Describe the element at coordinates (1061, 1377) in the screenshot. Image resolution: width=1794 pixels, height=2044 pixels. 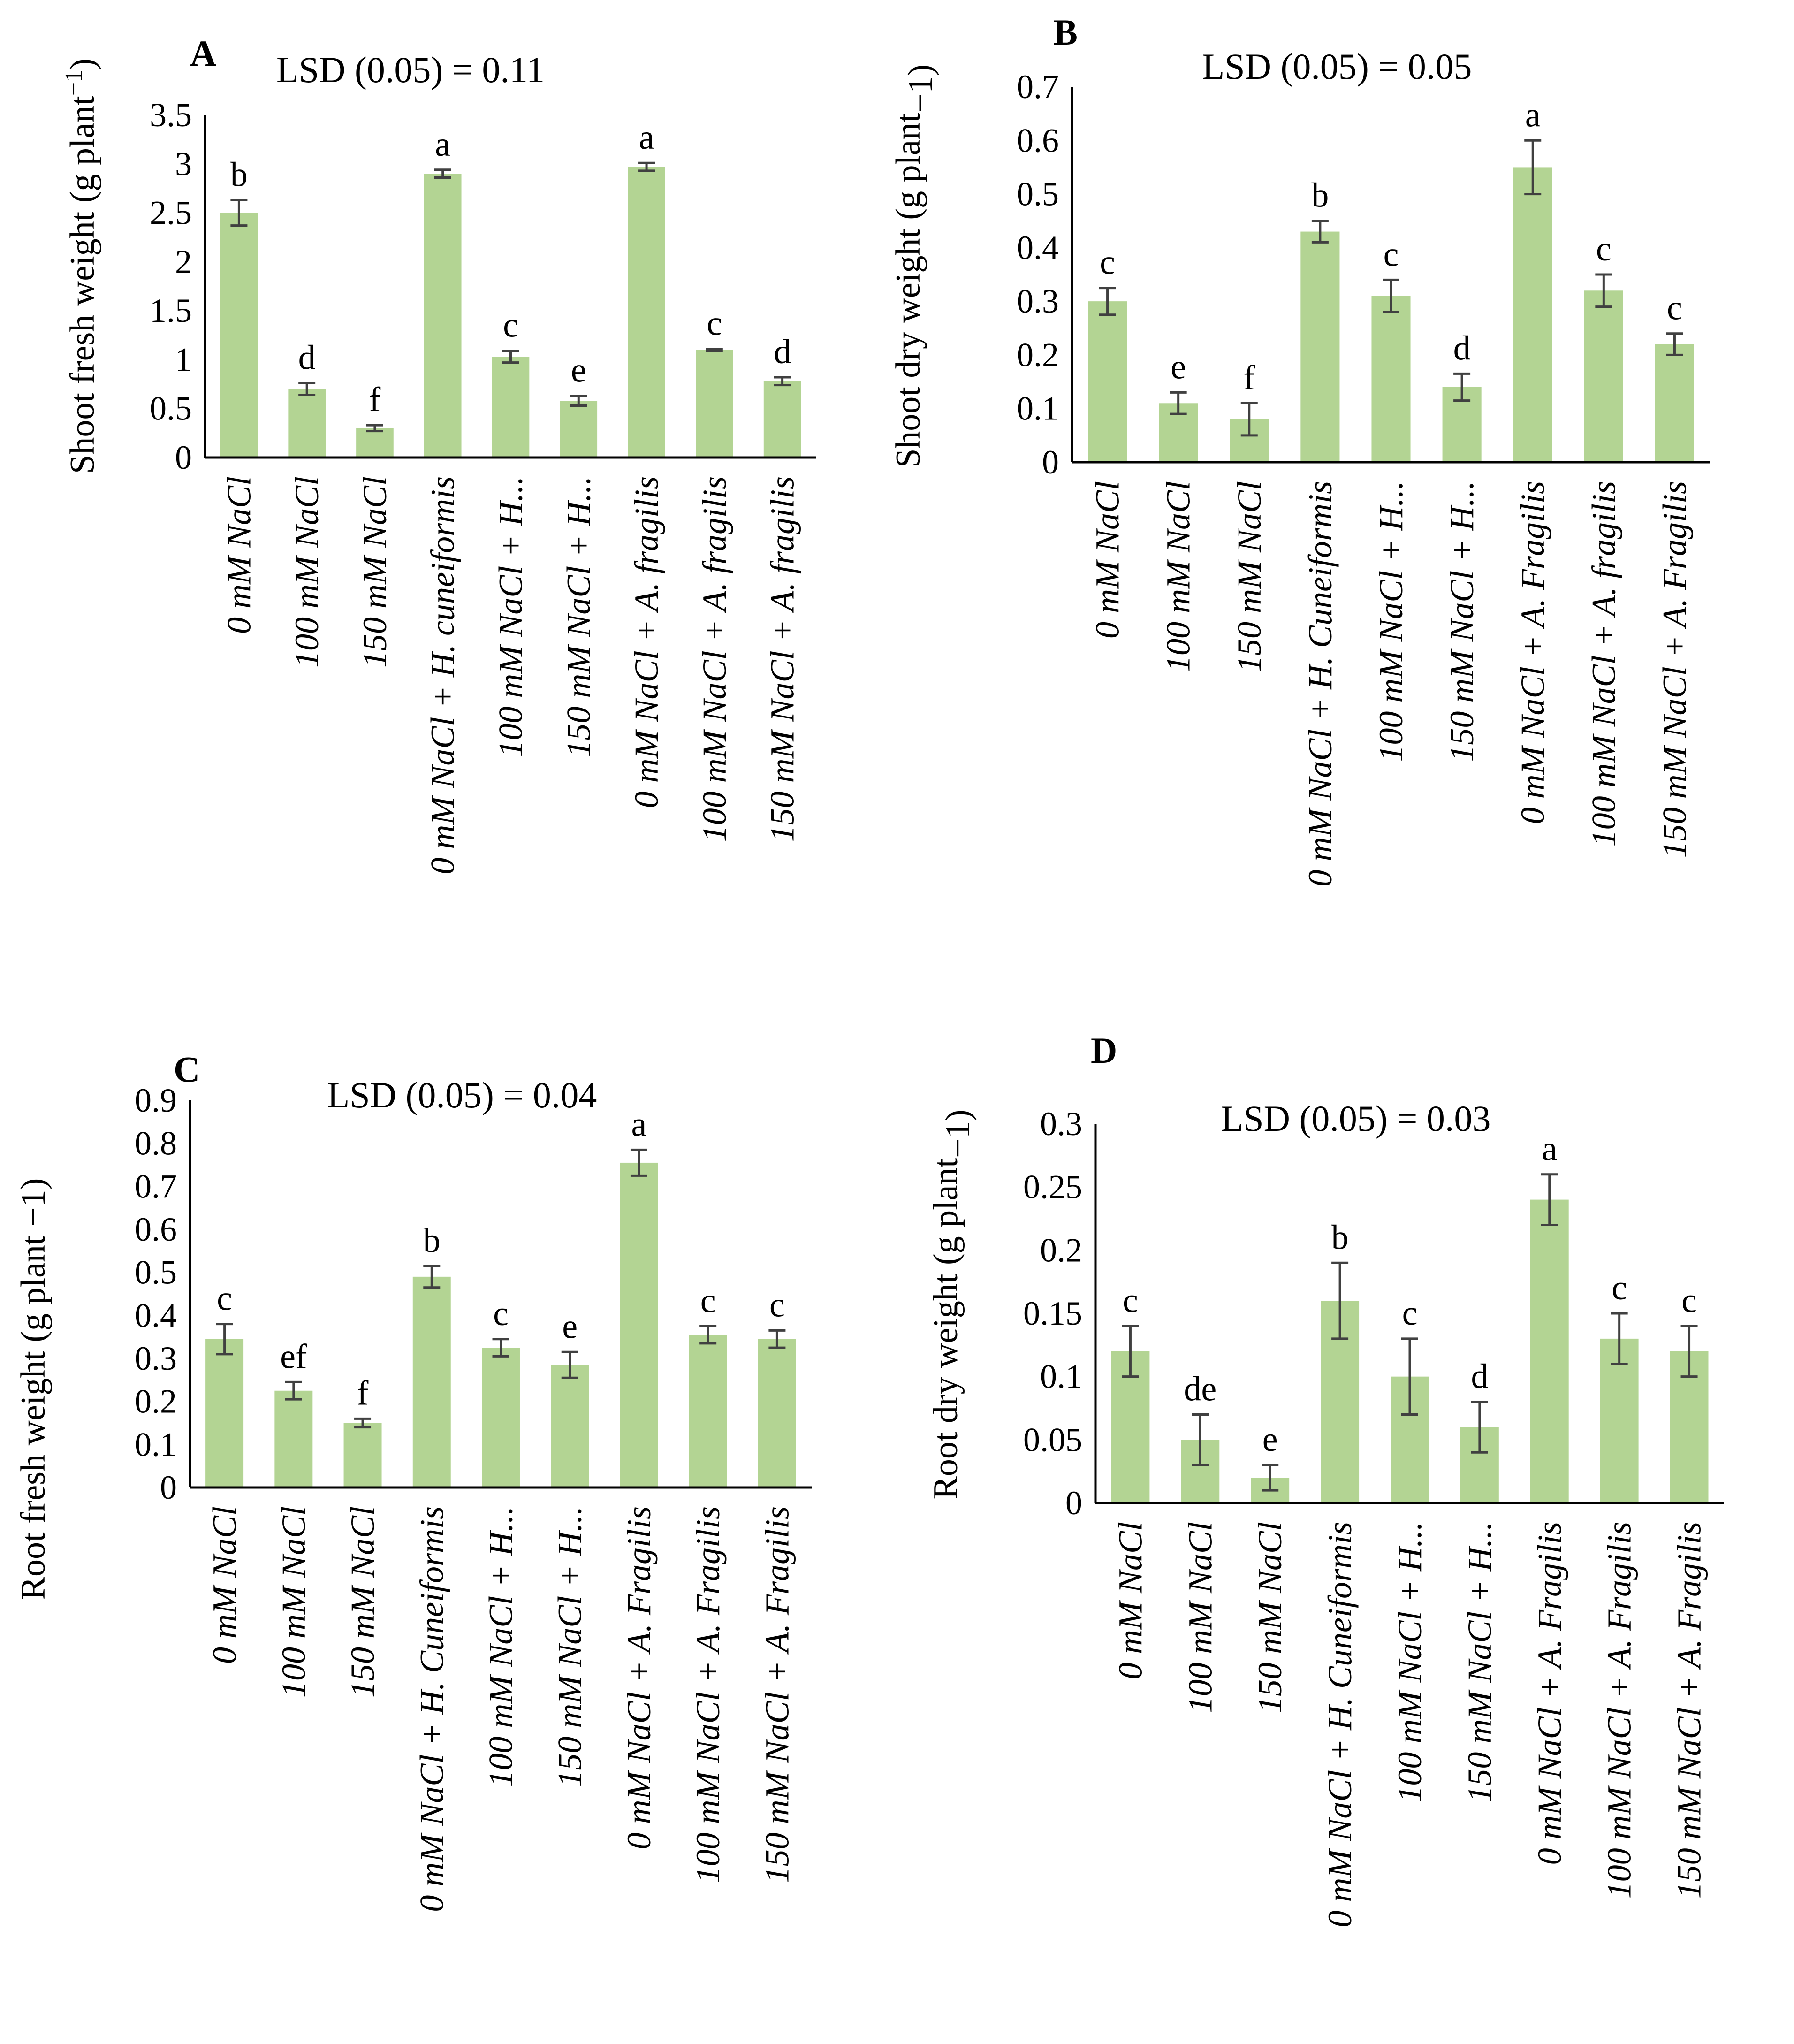
I see `panel-d-y-tick-label: 0.1` at that location.